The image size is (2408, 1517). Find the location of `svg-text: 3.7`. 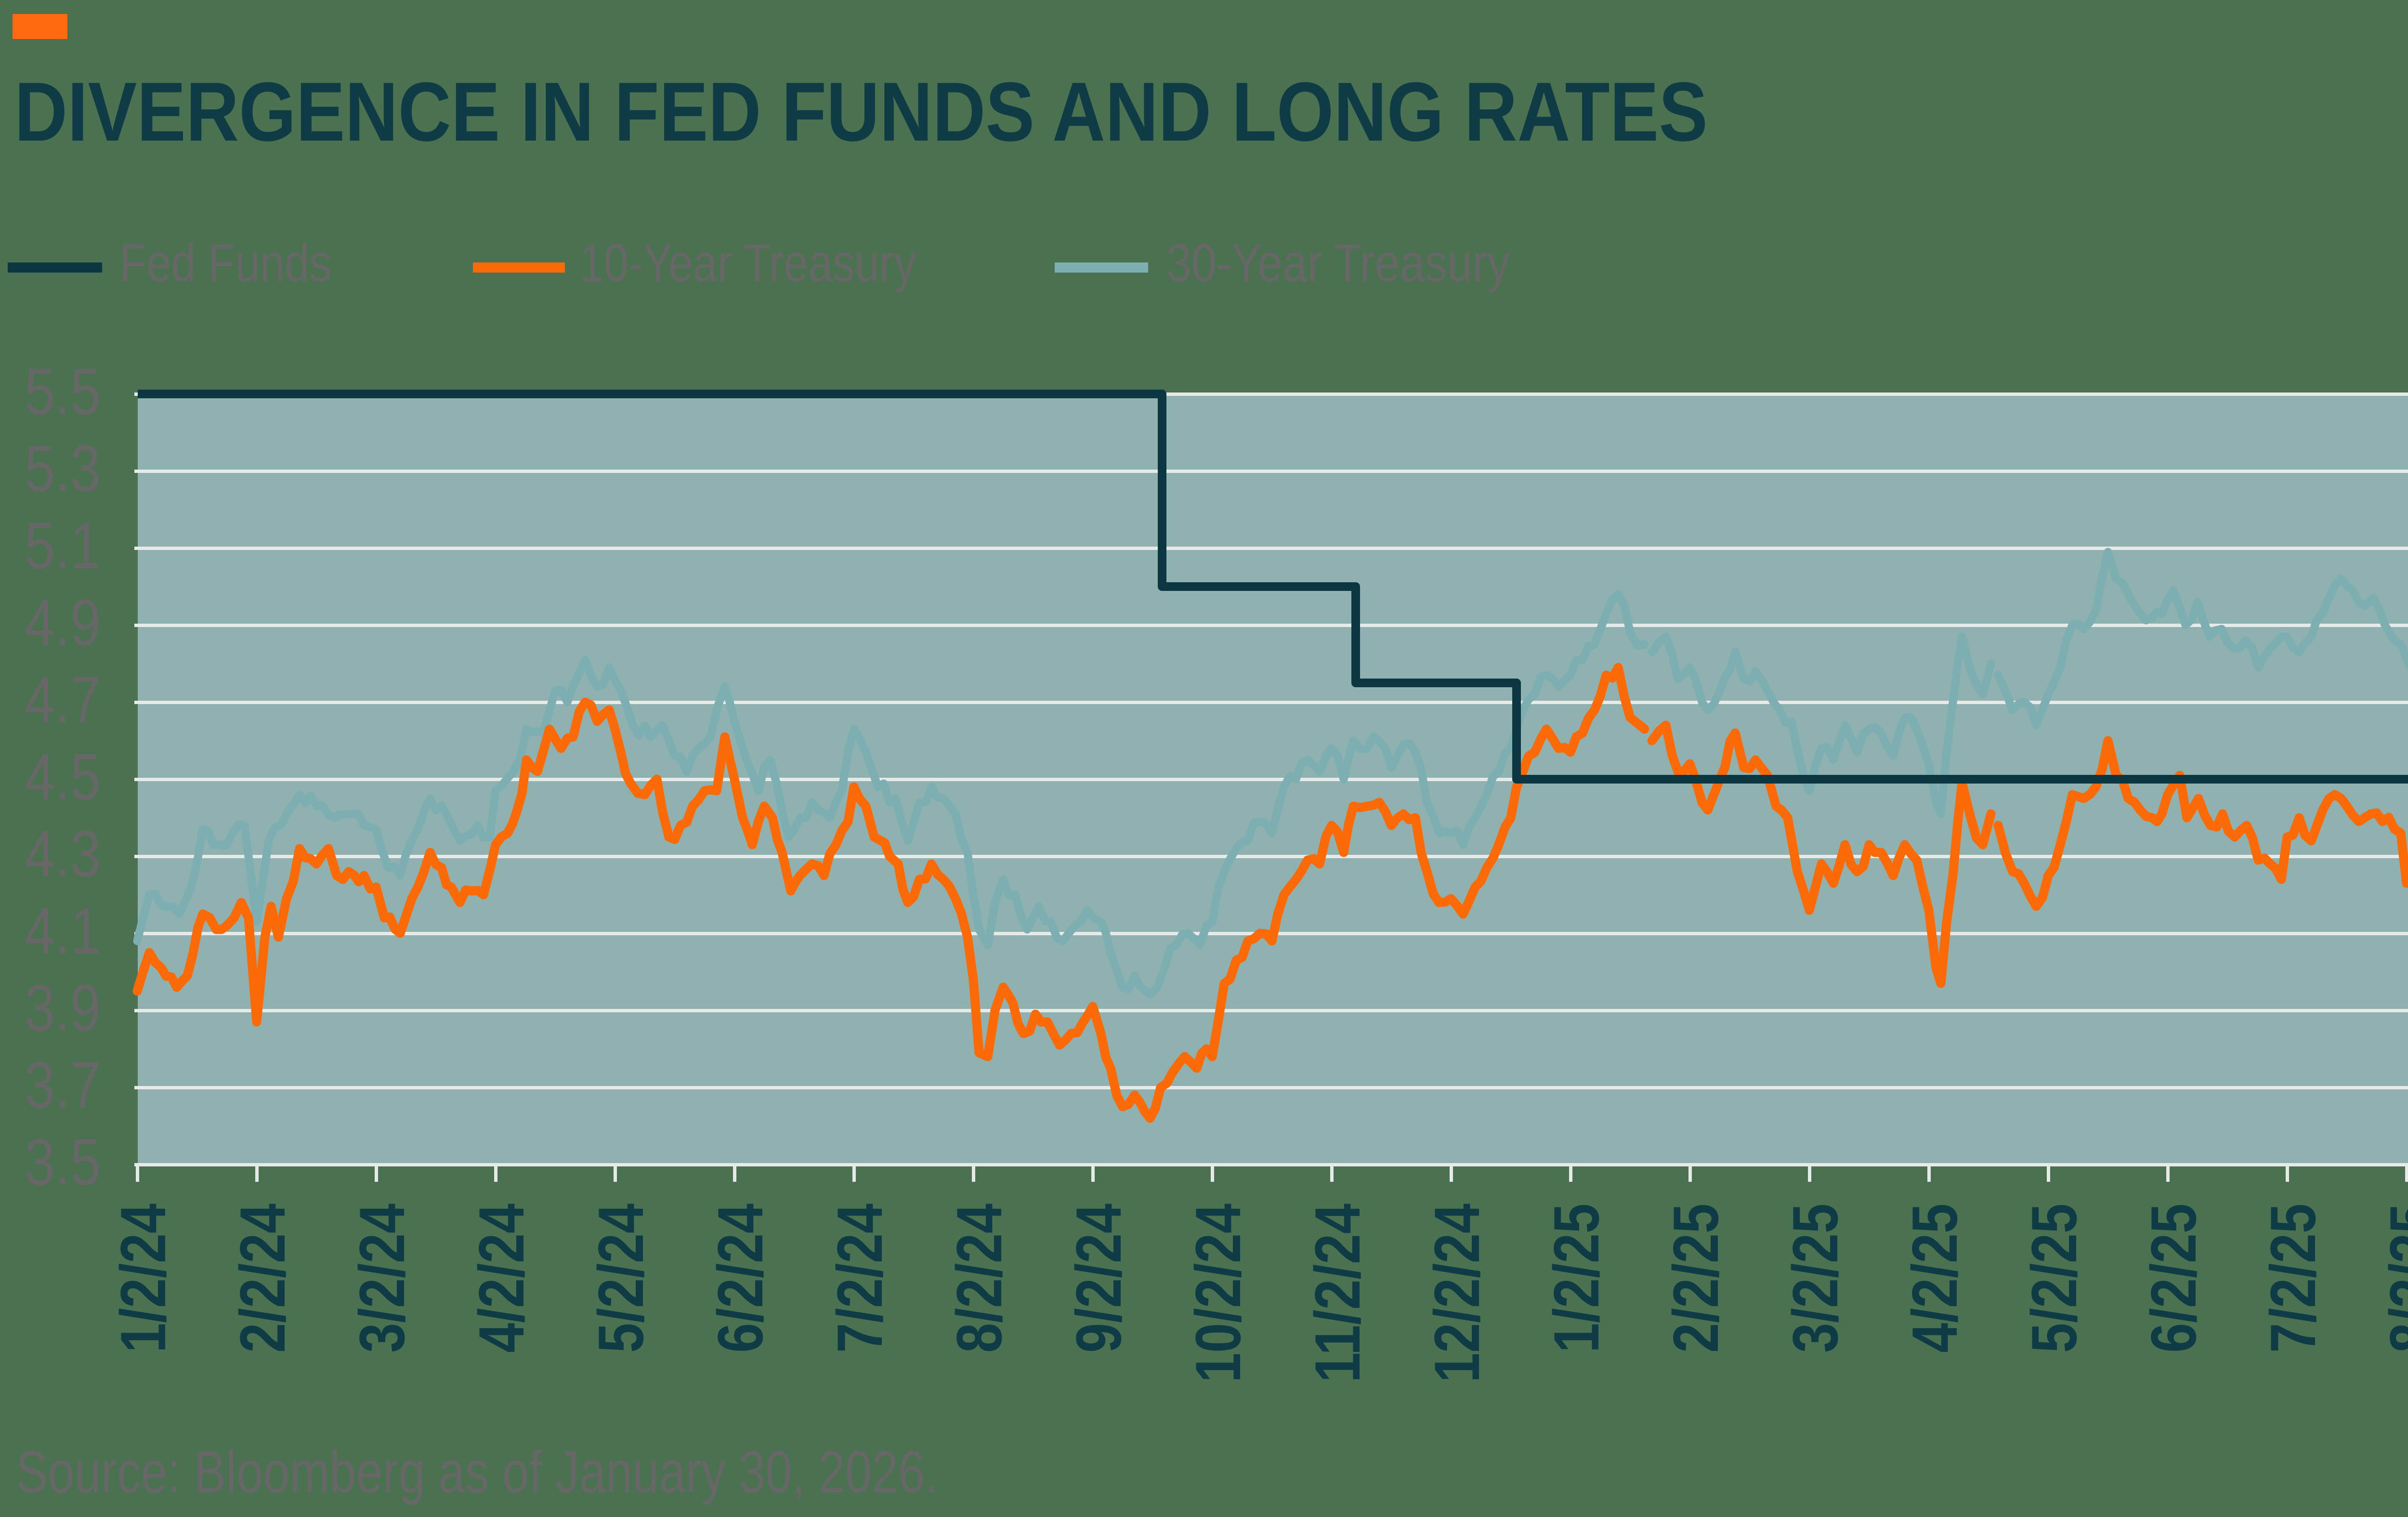

svg-text: 3.7 is located at coordinates (63, 1085).